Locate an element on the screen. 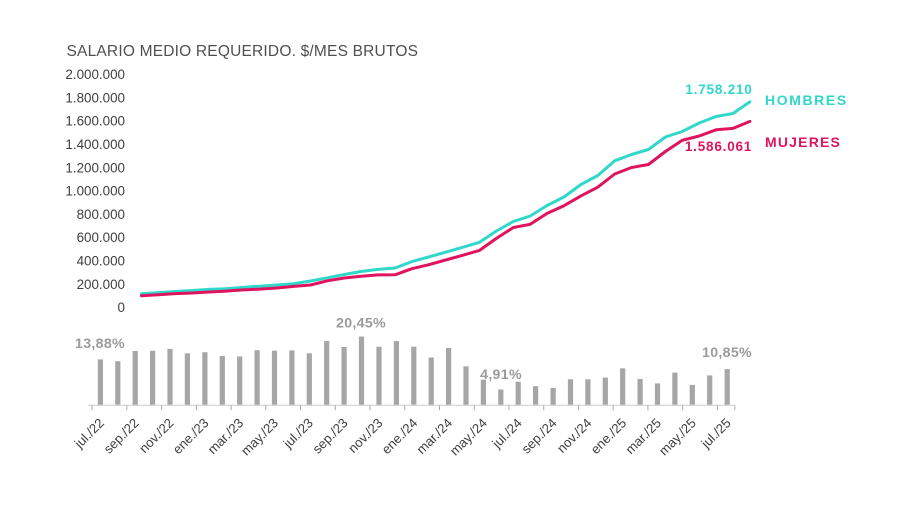 The width and height of the screenshot is (900, 505). svg-text: 1.000.000 is located at coordinates (95, 191).